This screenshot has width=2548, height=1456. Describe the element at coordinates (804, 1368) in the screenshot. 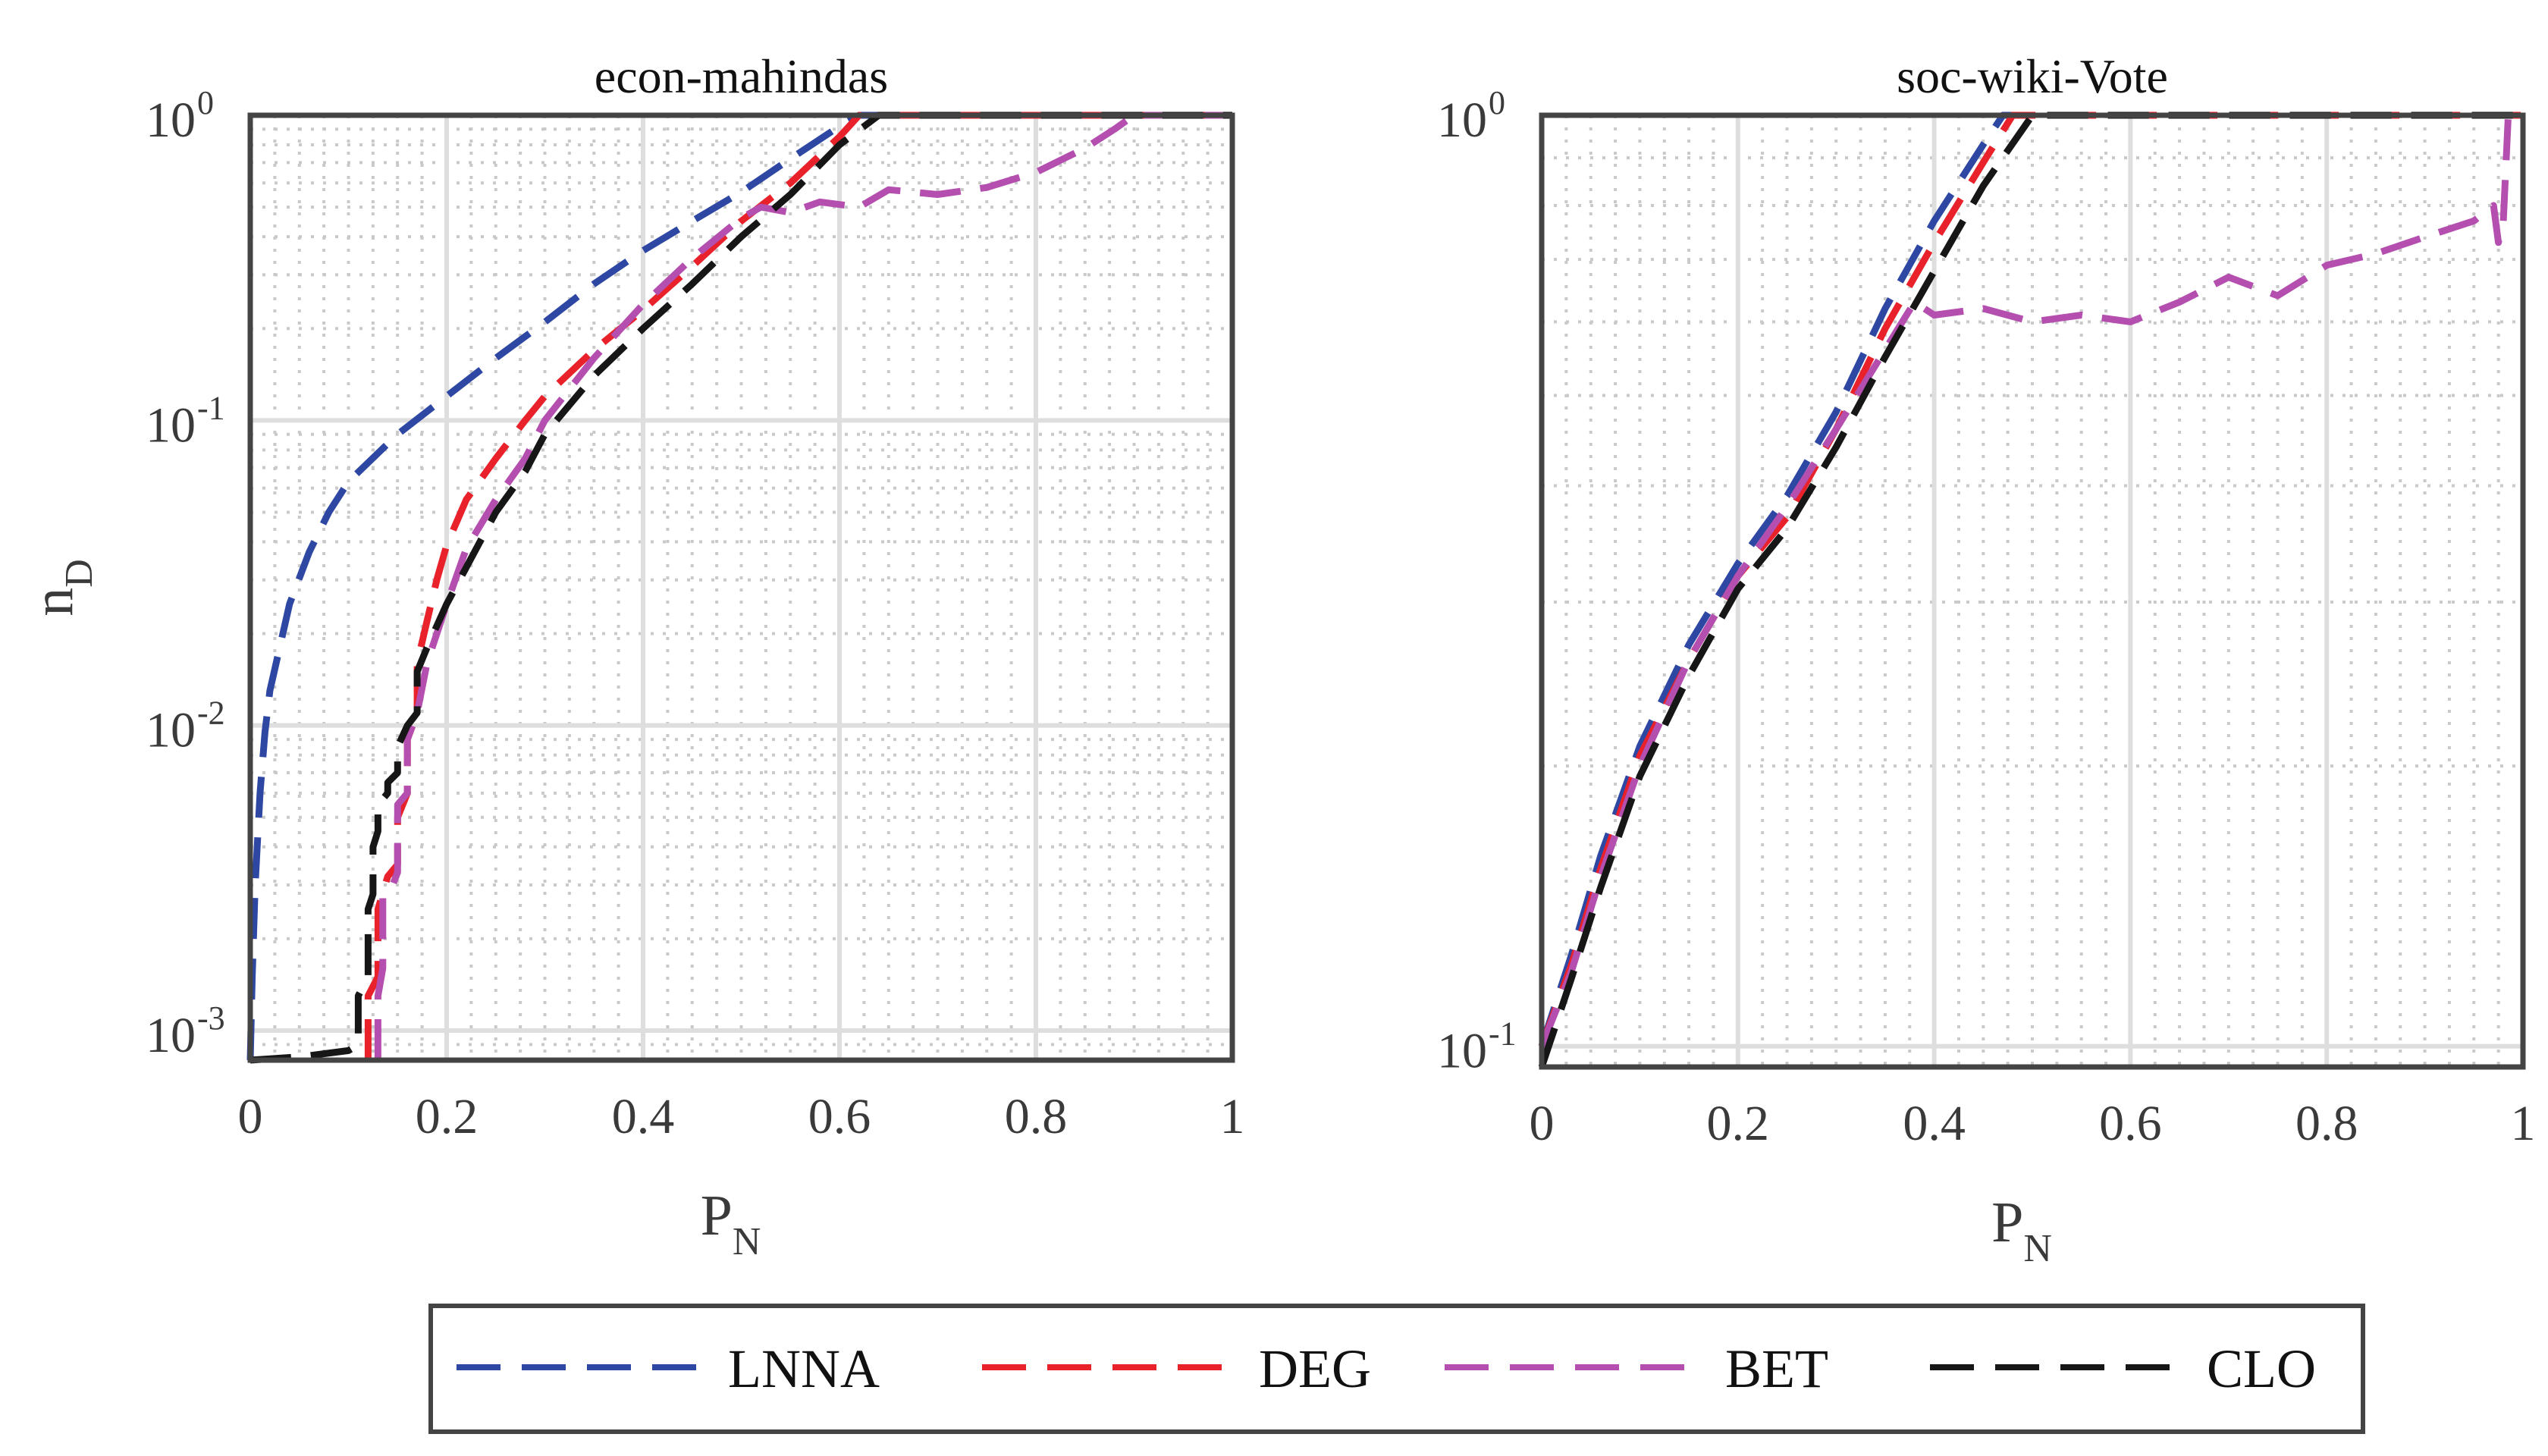

I see `legend-label-lnna: LNNA` at that location.